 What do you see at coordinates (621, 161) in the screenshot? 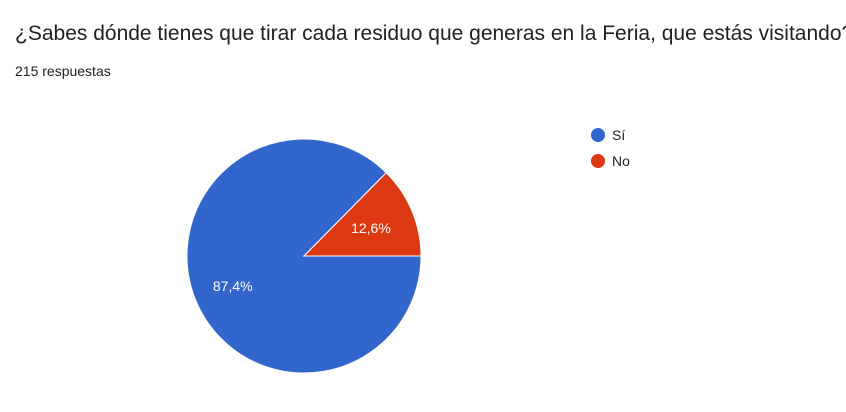
I see `legend-label-no: No` at bounding box center [621, 161].